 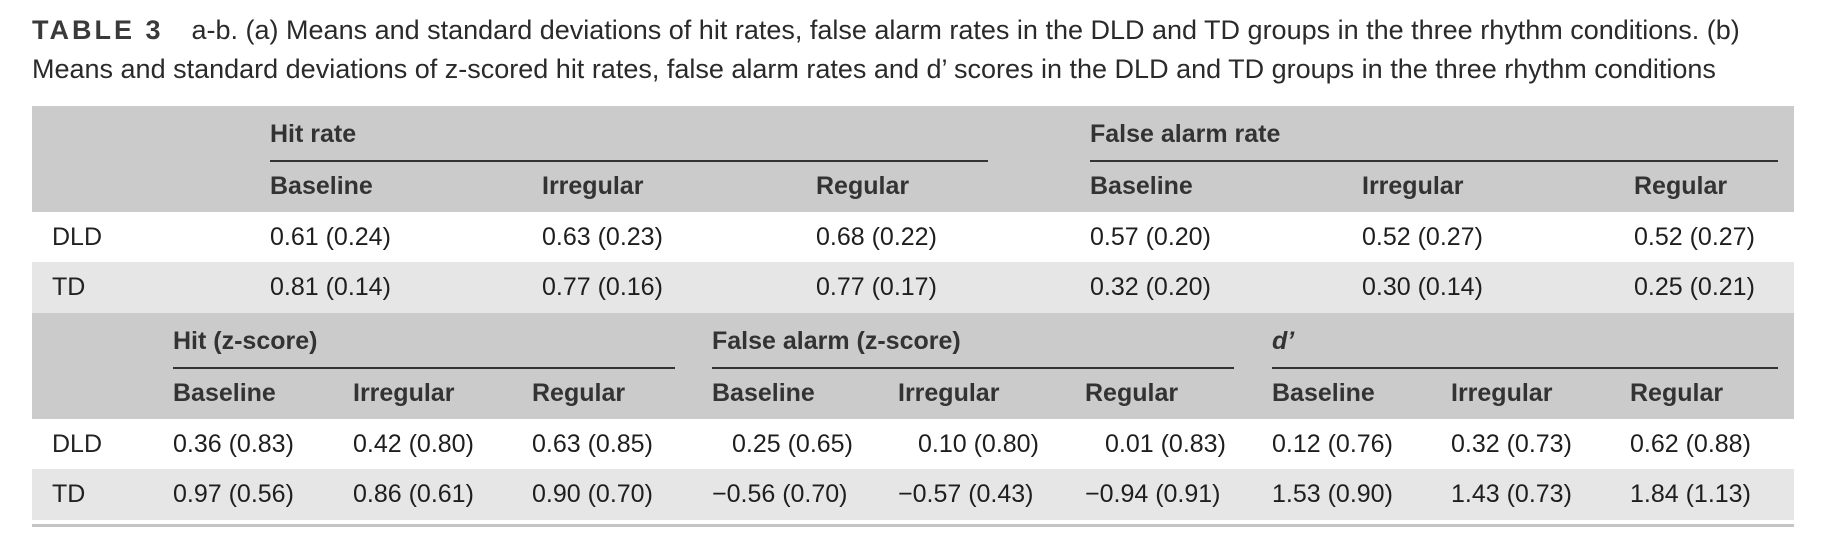 What do you see at coordinates (1165, 444) in the screenshot?
I see `table-cell: 0.01 (0.83)` at bounding box center [1165, 444].